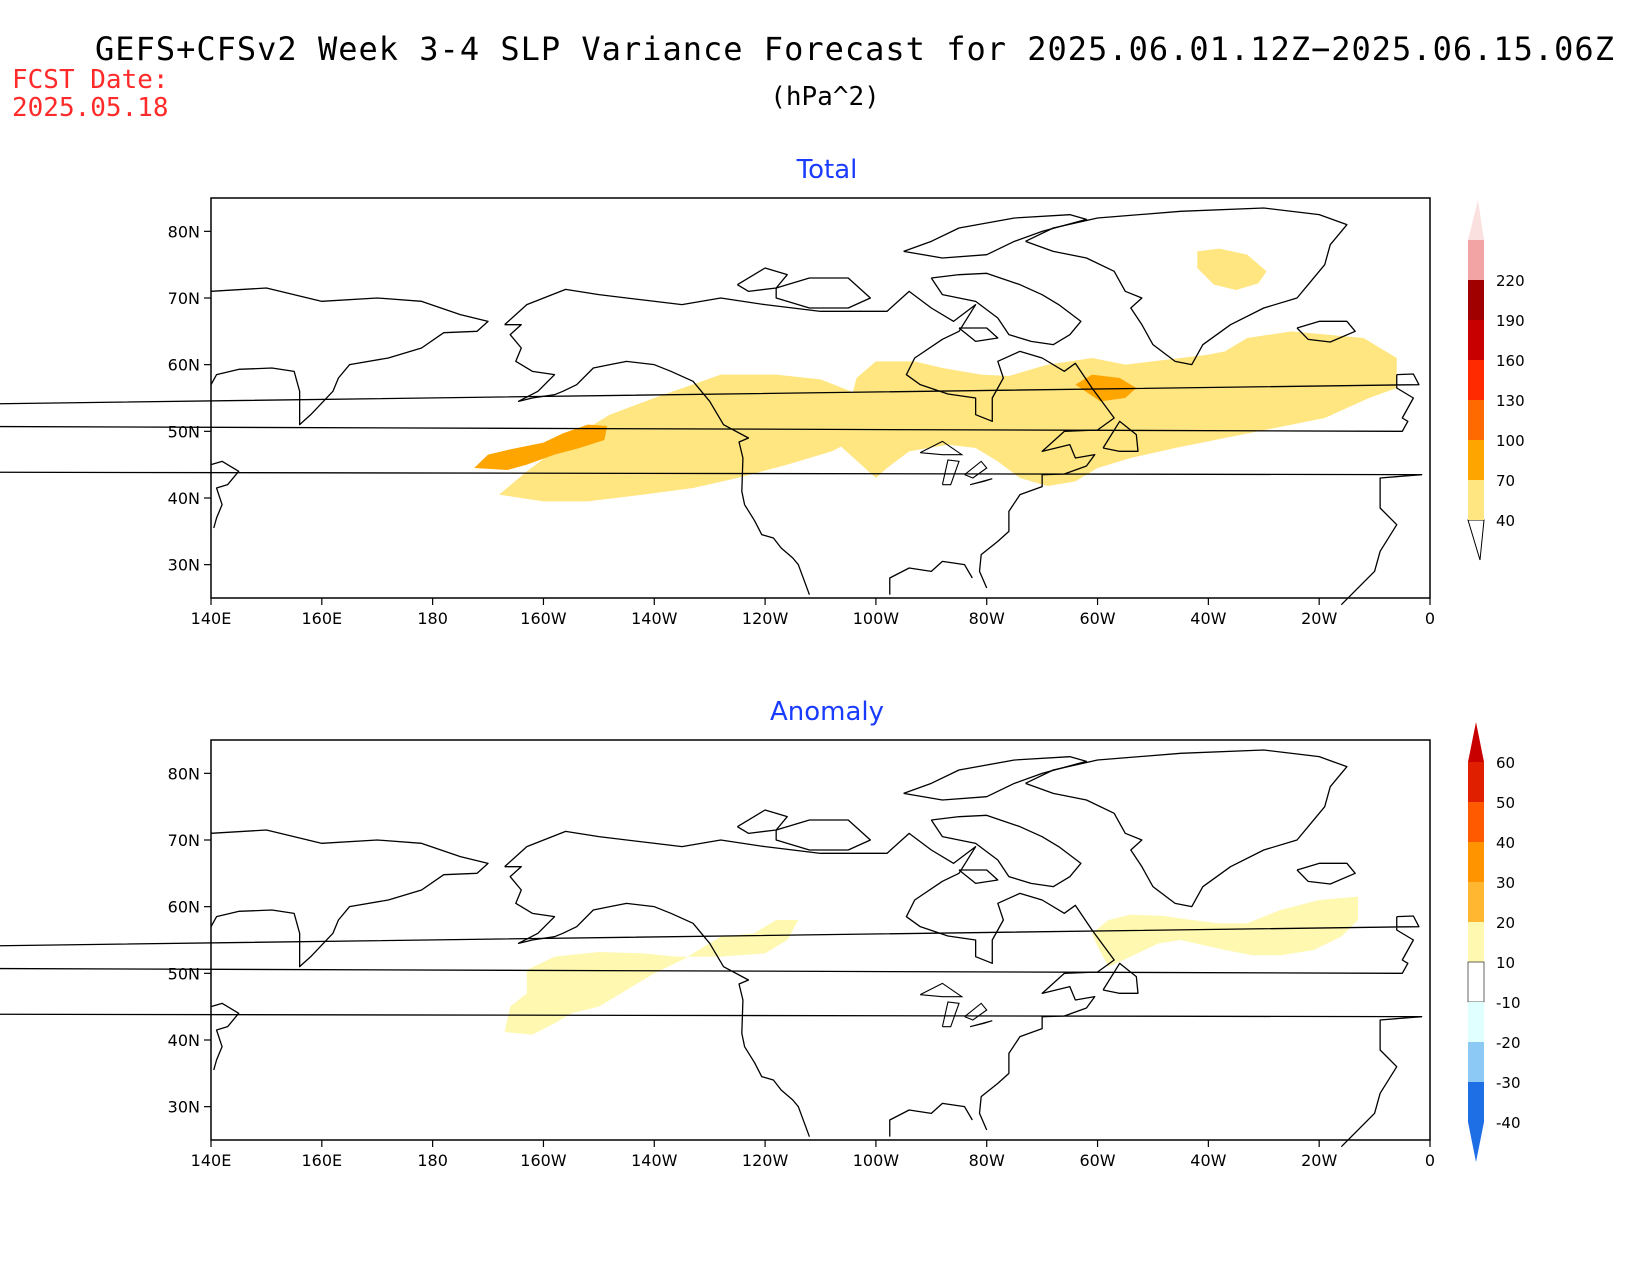 This screenshot has width=1650, height=1275. Describe the element at coordinates (184, 565) in the screenshot. I see `y-tick-label: 30N` at that location.